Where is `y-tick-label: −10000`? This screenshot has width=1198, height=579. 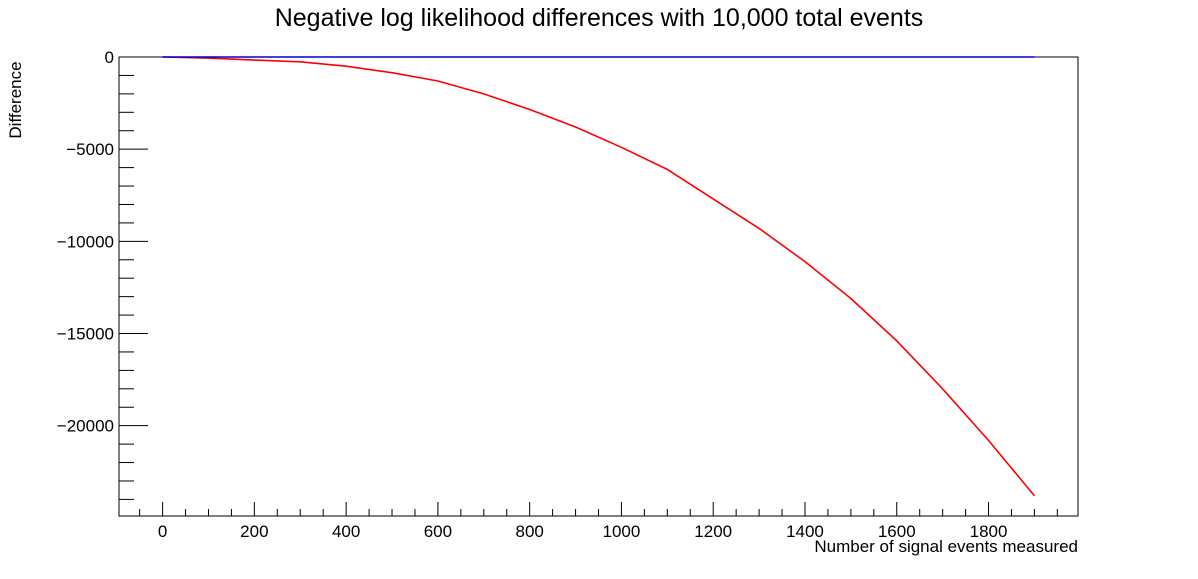 y-tick-label: −10000 is located at coordinates (85, 241).